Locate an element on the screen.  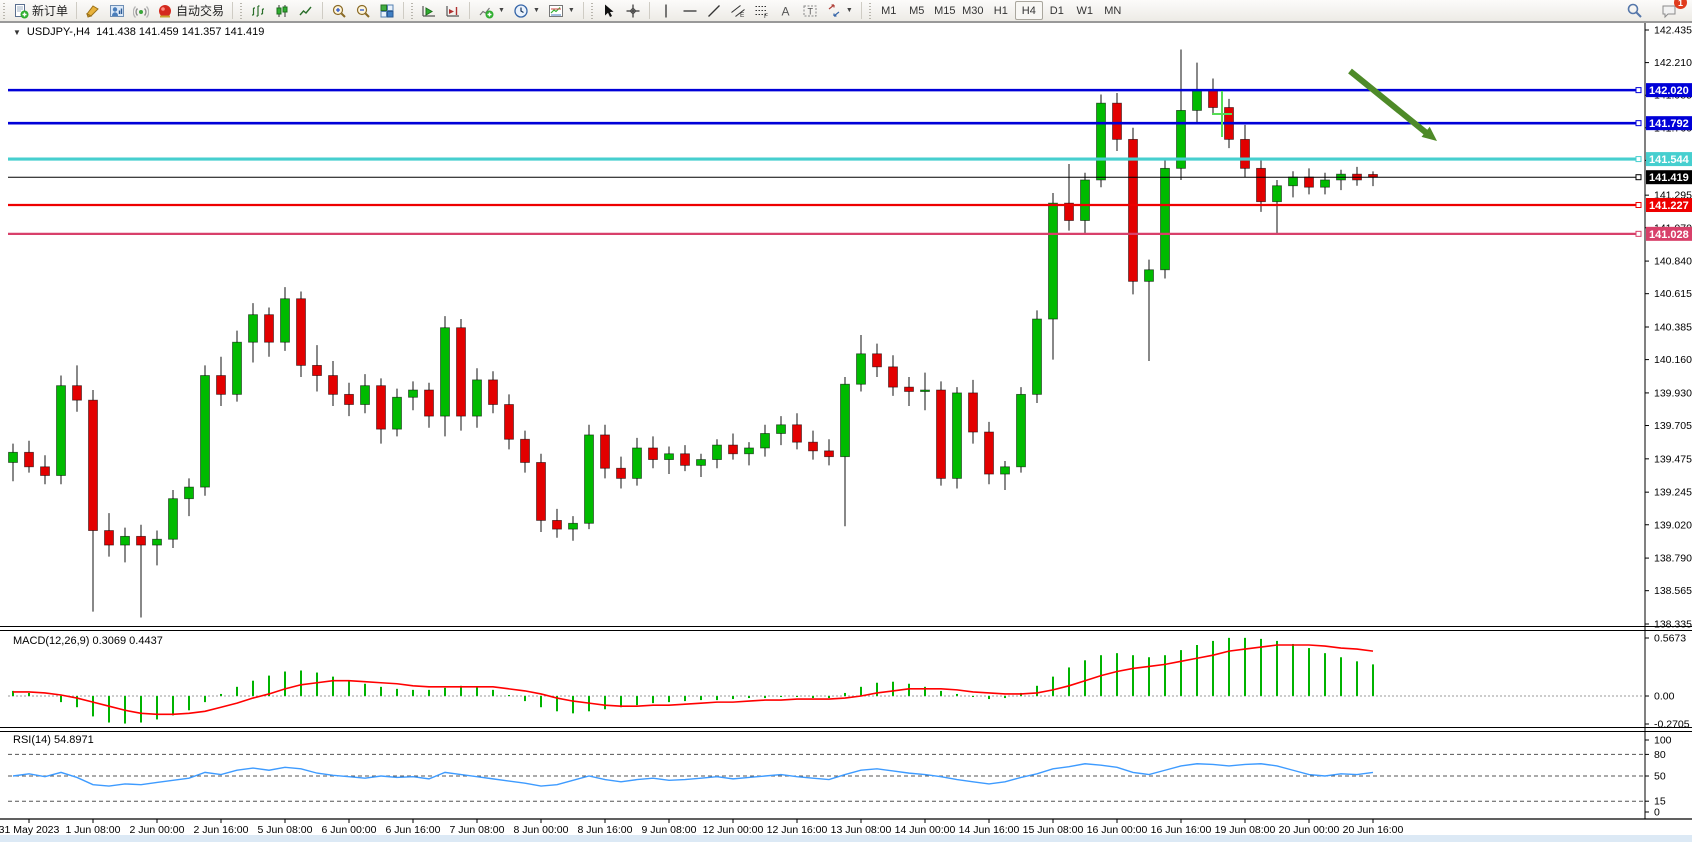
time-tick-label: 15 Jun 08:00 is located at coordinates (1053, 830).